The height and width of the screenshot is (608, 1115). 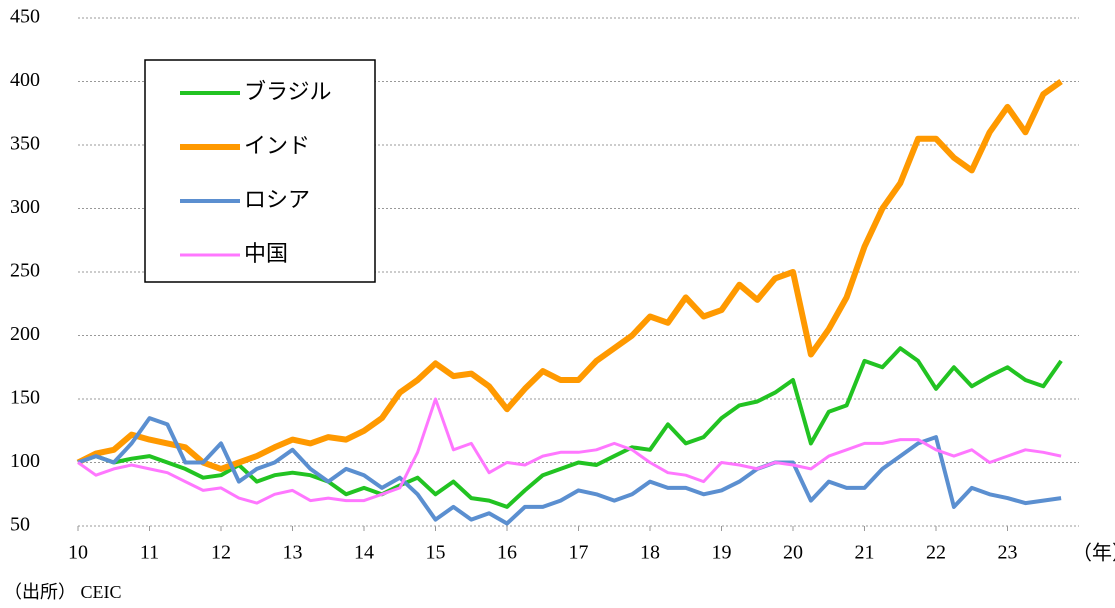 I want to click on x-tick-label: 12, so click(x=221, y=553).